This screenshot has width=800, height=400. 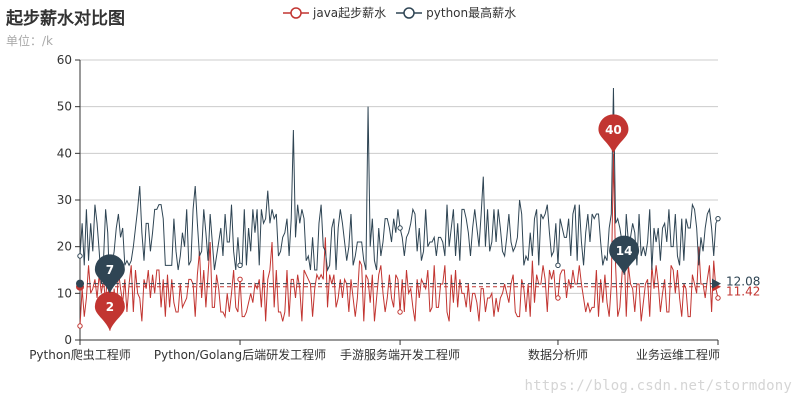 What do you see at coordinates (80, 354) in the screenshot?
I see `x-tick-label: Python爬虫工程师` at bounding box center [80, 354].